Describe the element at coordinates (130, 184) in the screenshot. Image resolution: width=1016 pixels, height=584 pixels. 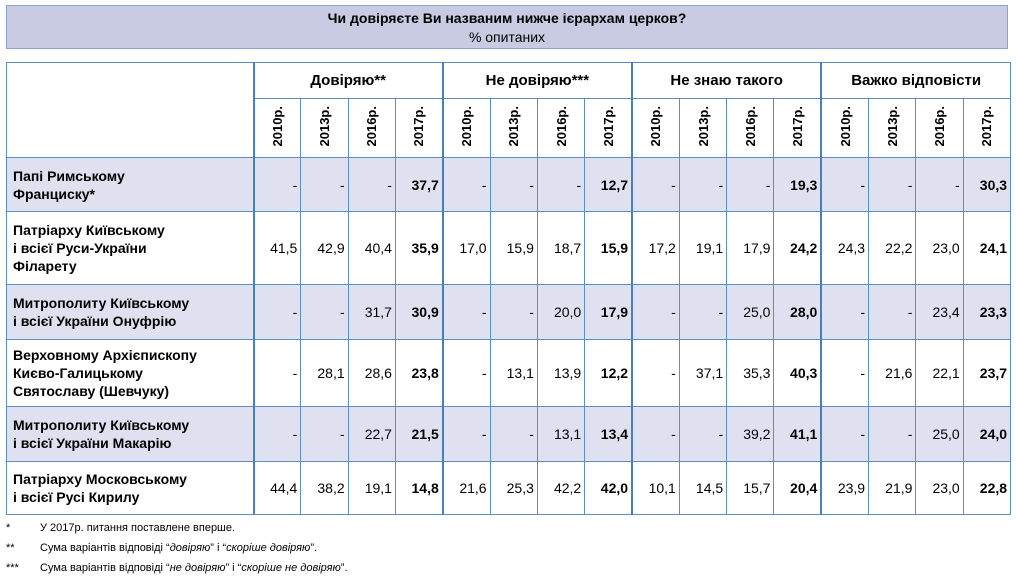
I see `row-label: Папі Римському Франциску*` at that location.